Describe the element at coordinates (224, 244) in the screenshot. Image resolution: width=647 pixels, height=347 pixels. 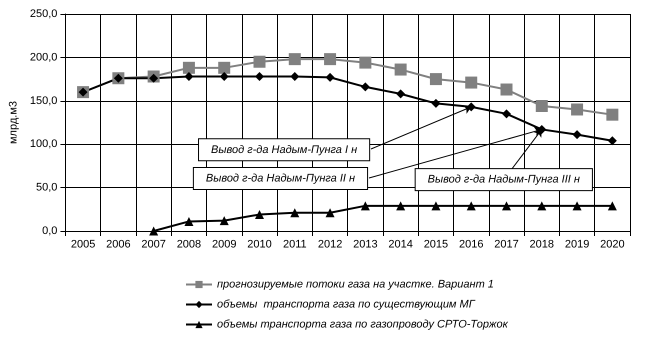
I see `x-tick-label: 2009` at that location.